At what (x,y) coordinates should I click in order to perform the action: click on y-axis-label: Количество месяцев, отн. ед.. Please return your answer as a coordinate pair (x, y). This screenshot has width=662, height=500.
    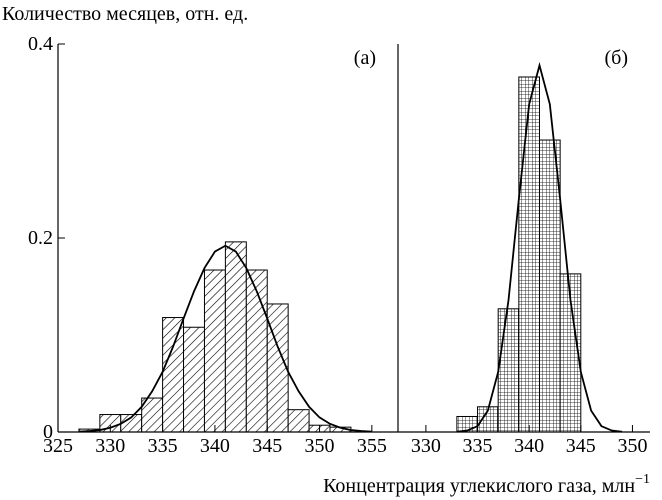
    Looking at the image, I should click on (125, 14).